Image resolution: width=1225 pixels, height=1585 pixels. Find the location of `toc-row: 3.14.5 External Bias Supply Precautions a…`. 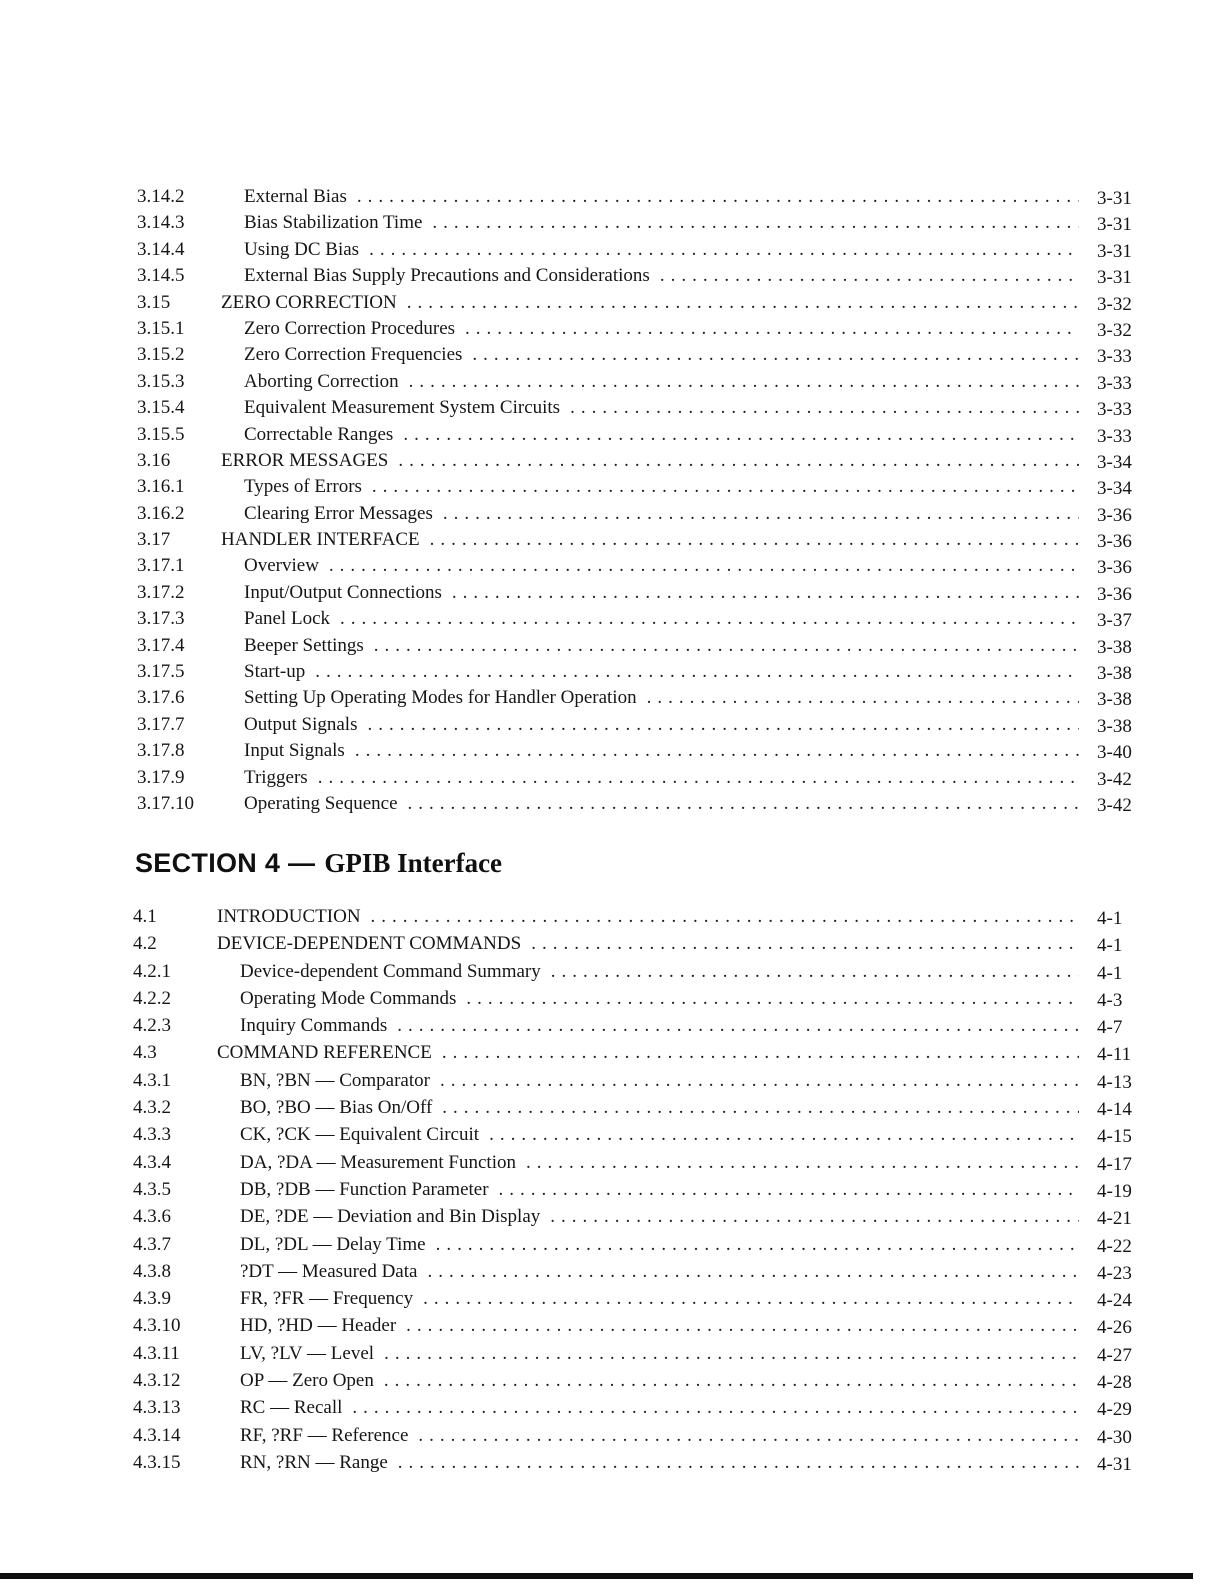

toc-row: 3.14.5 External Bias Supply Precautions a… is located at coordinates (650, 278).